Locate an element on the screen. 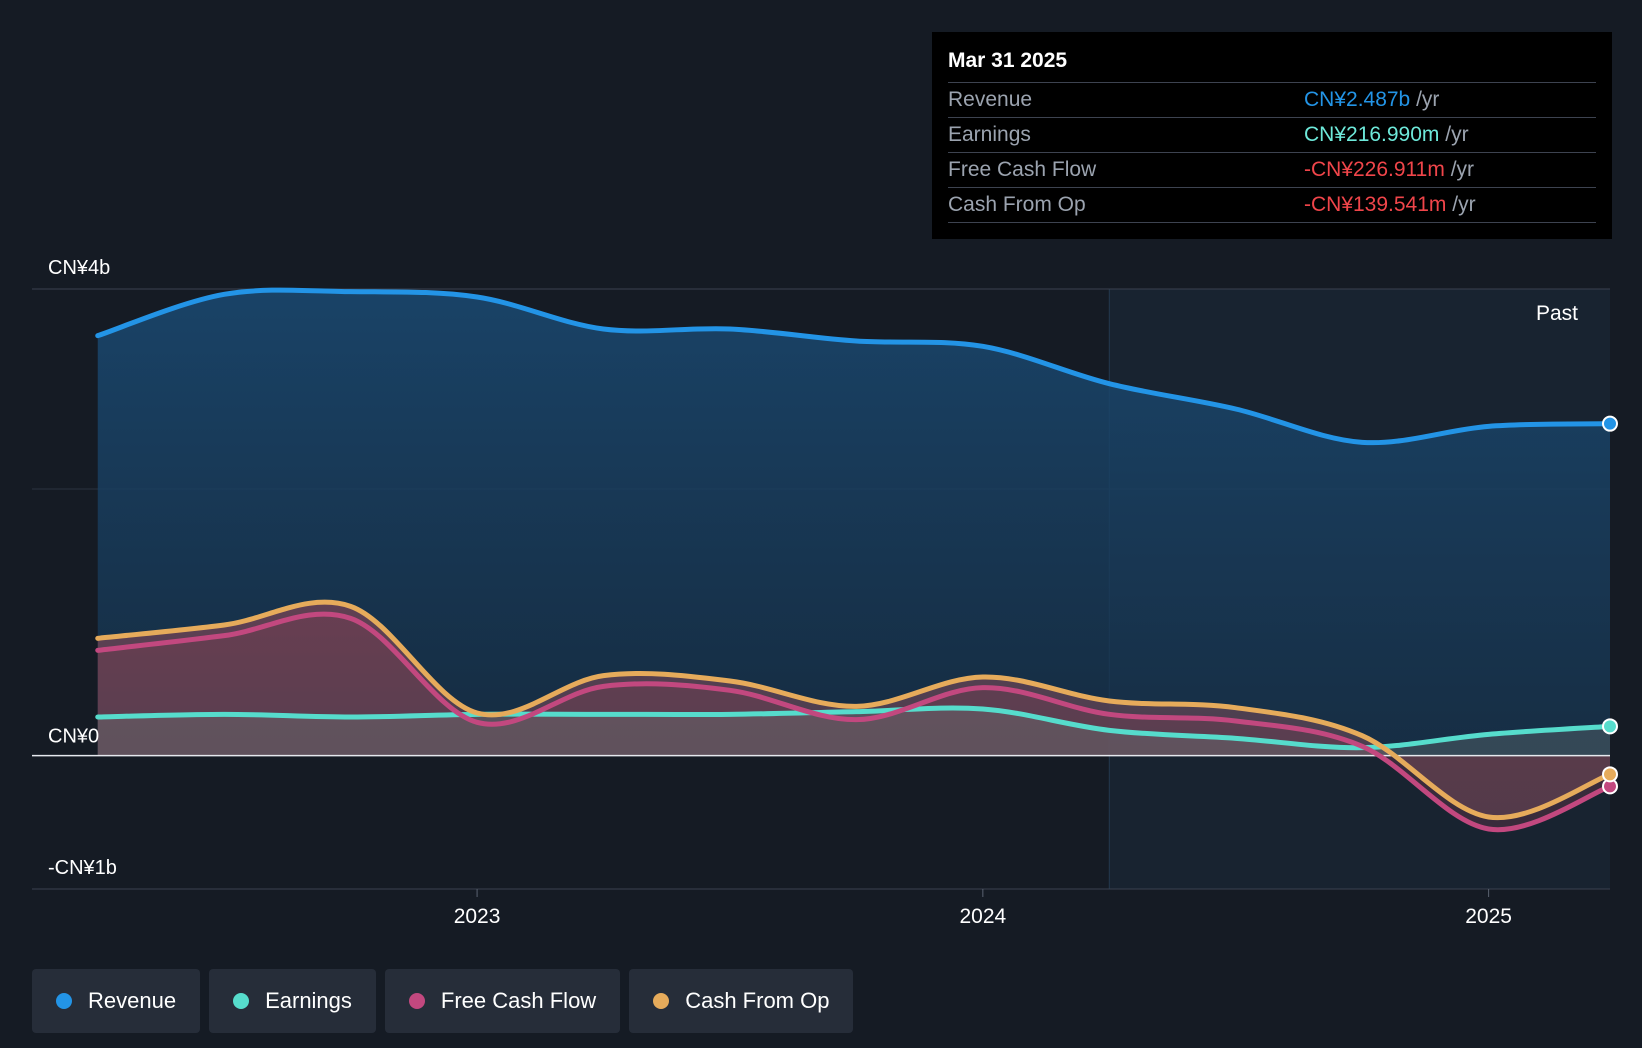 The width and height of the screenshot is (1642, 1048). x-tick-label: 2023 is located at coordinates (477, 916).